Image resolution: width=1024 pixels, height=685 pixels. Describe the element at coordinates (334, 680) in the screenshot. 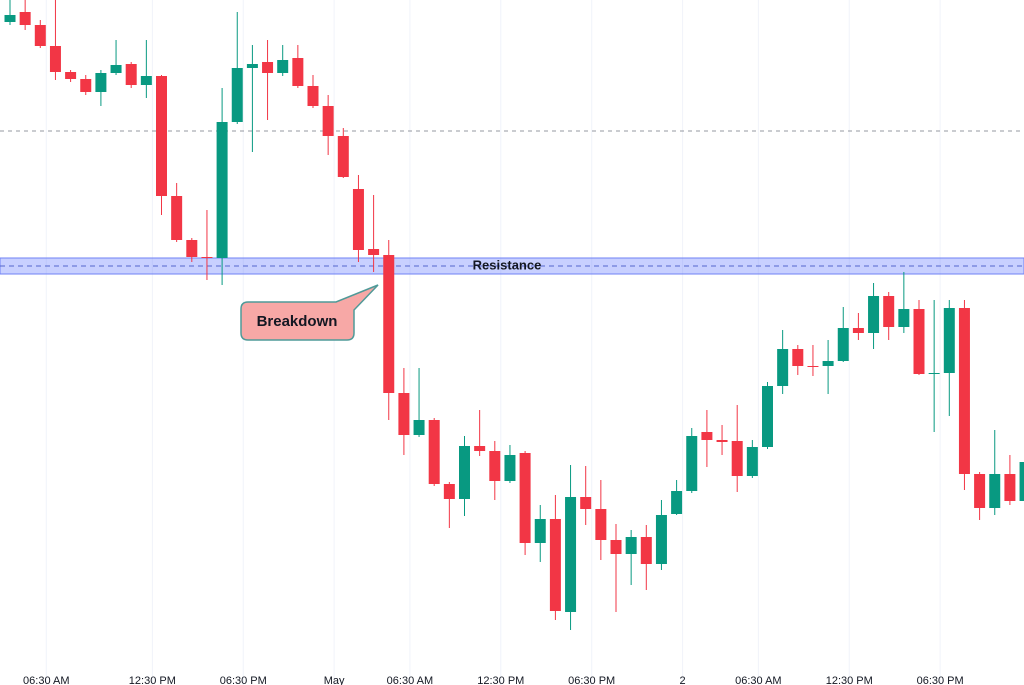

I see `x-tick-label: May` at that location.